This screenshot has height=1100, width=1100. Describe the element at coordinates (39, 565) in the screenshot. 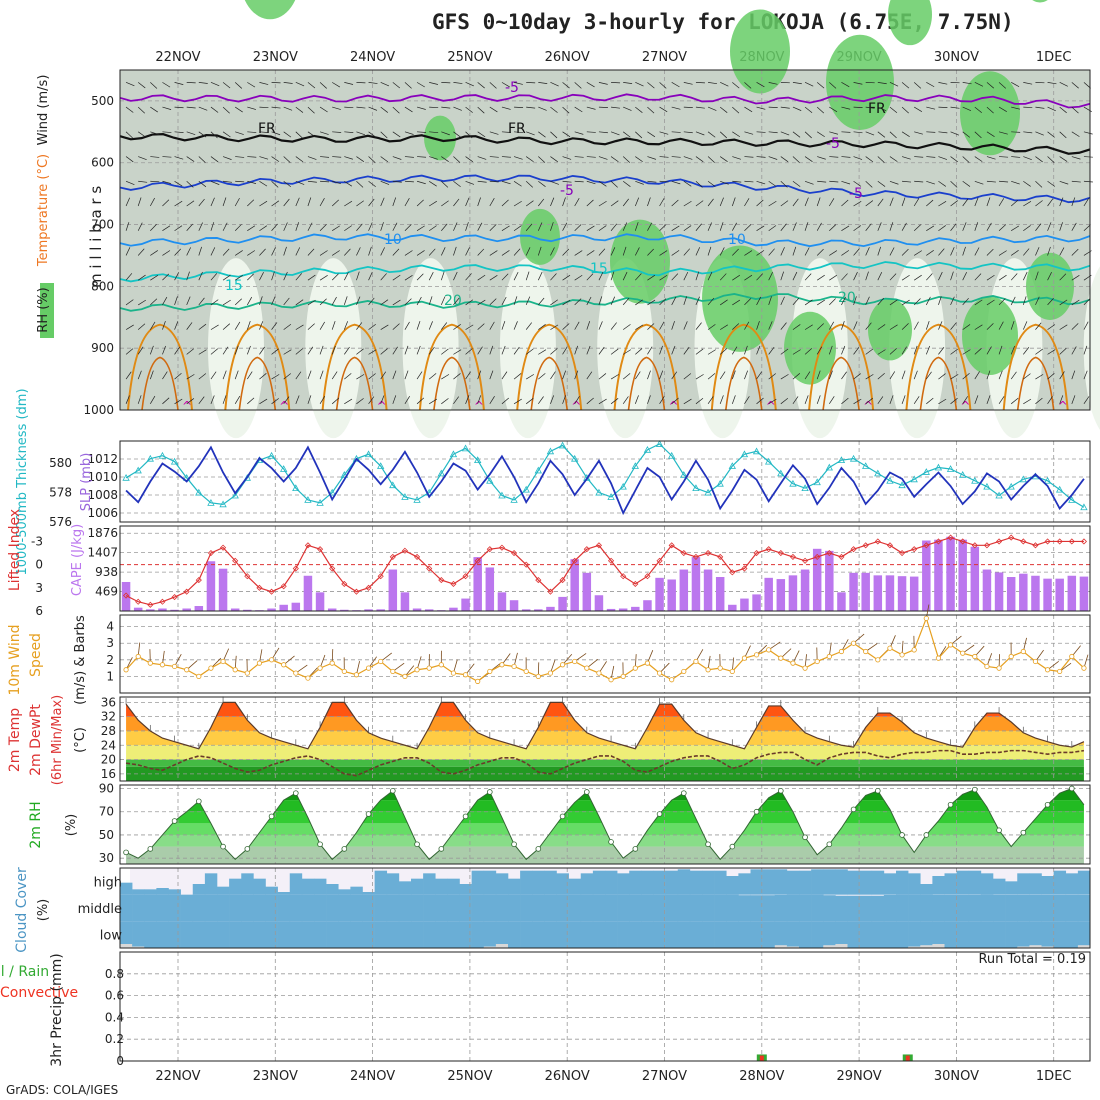

I see `li-tick: 0` at that location.